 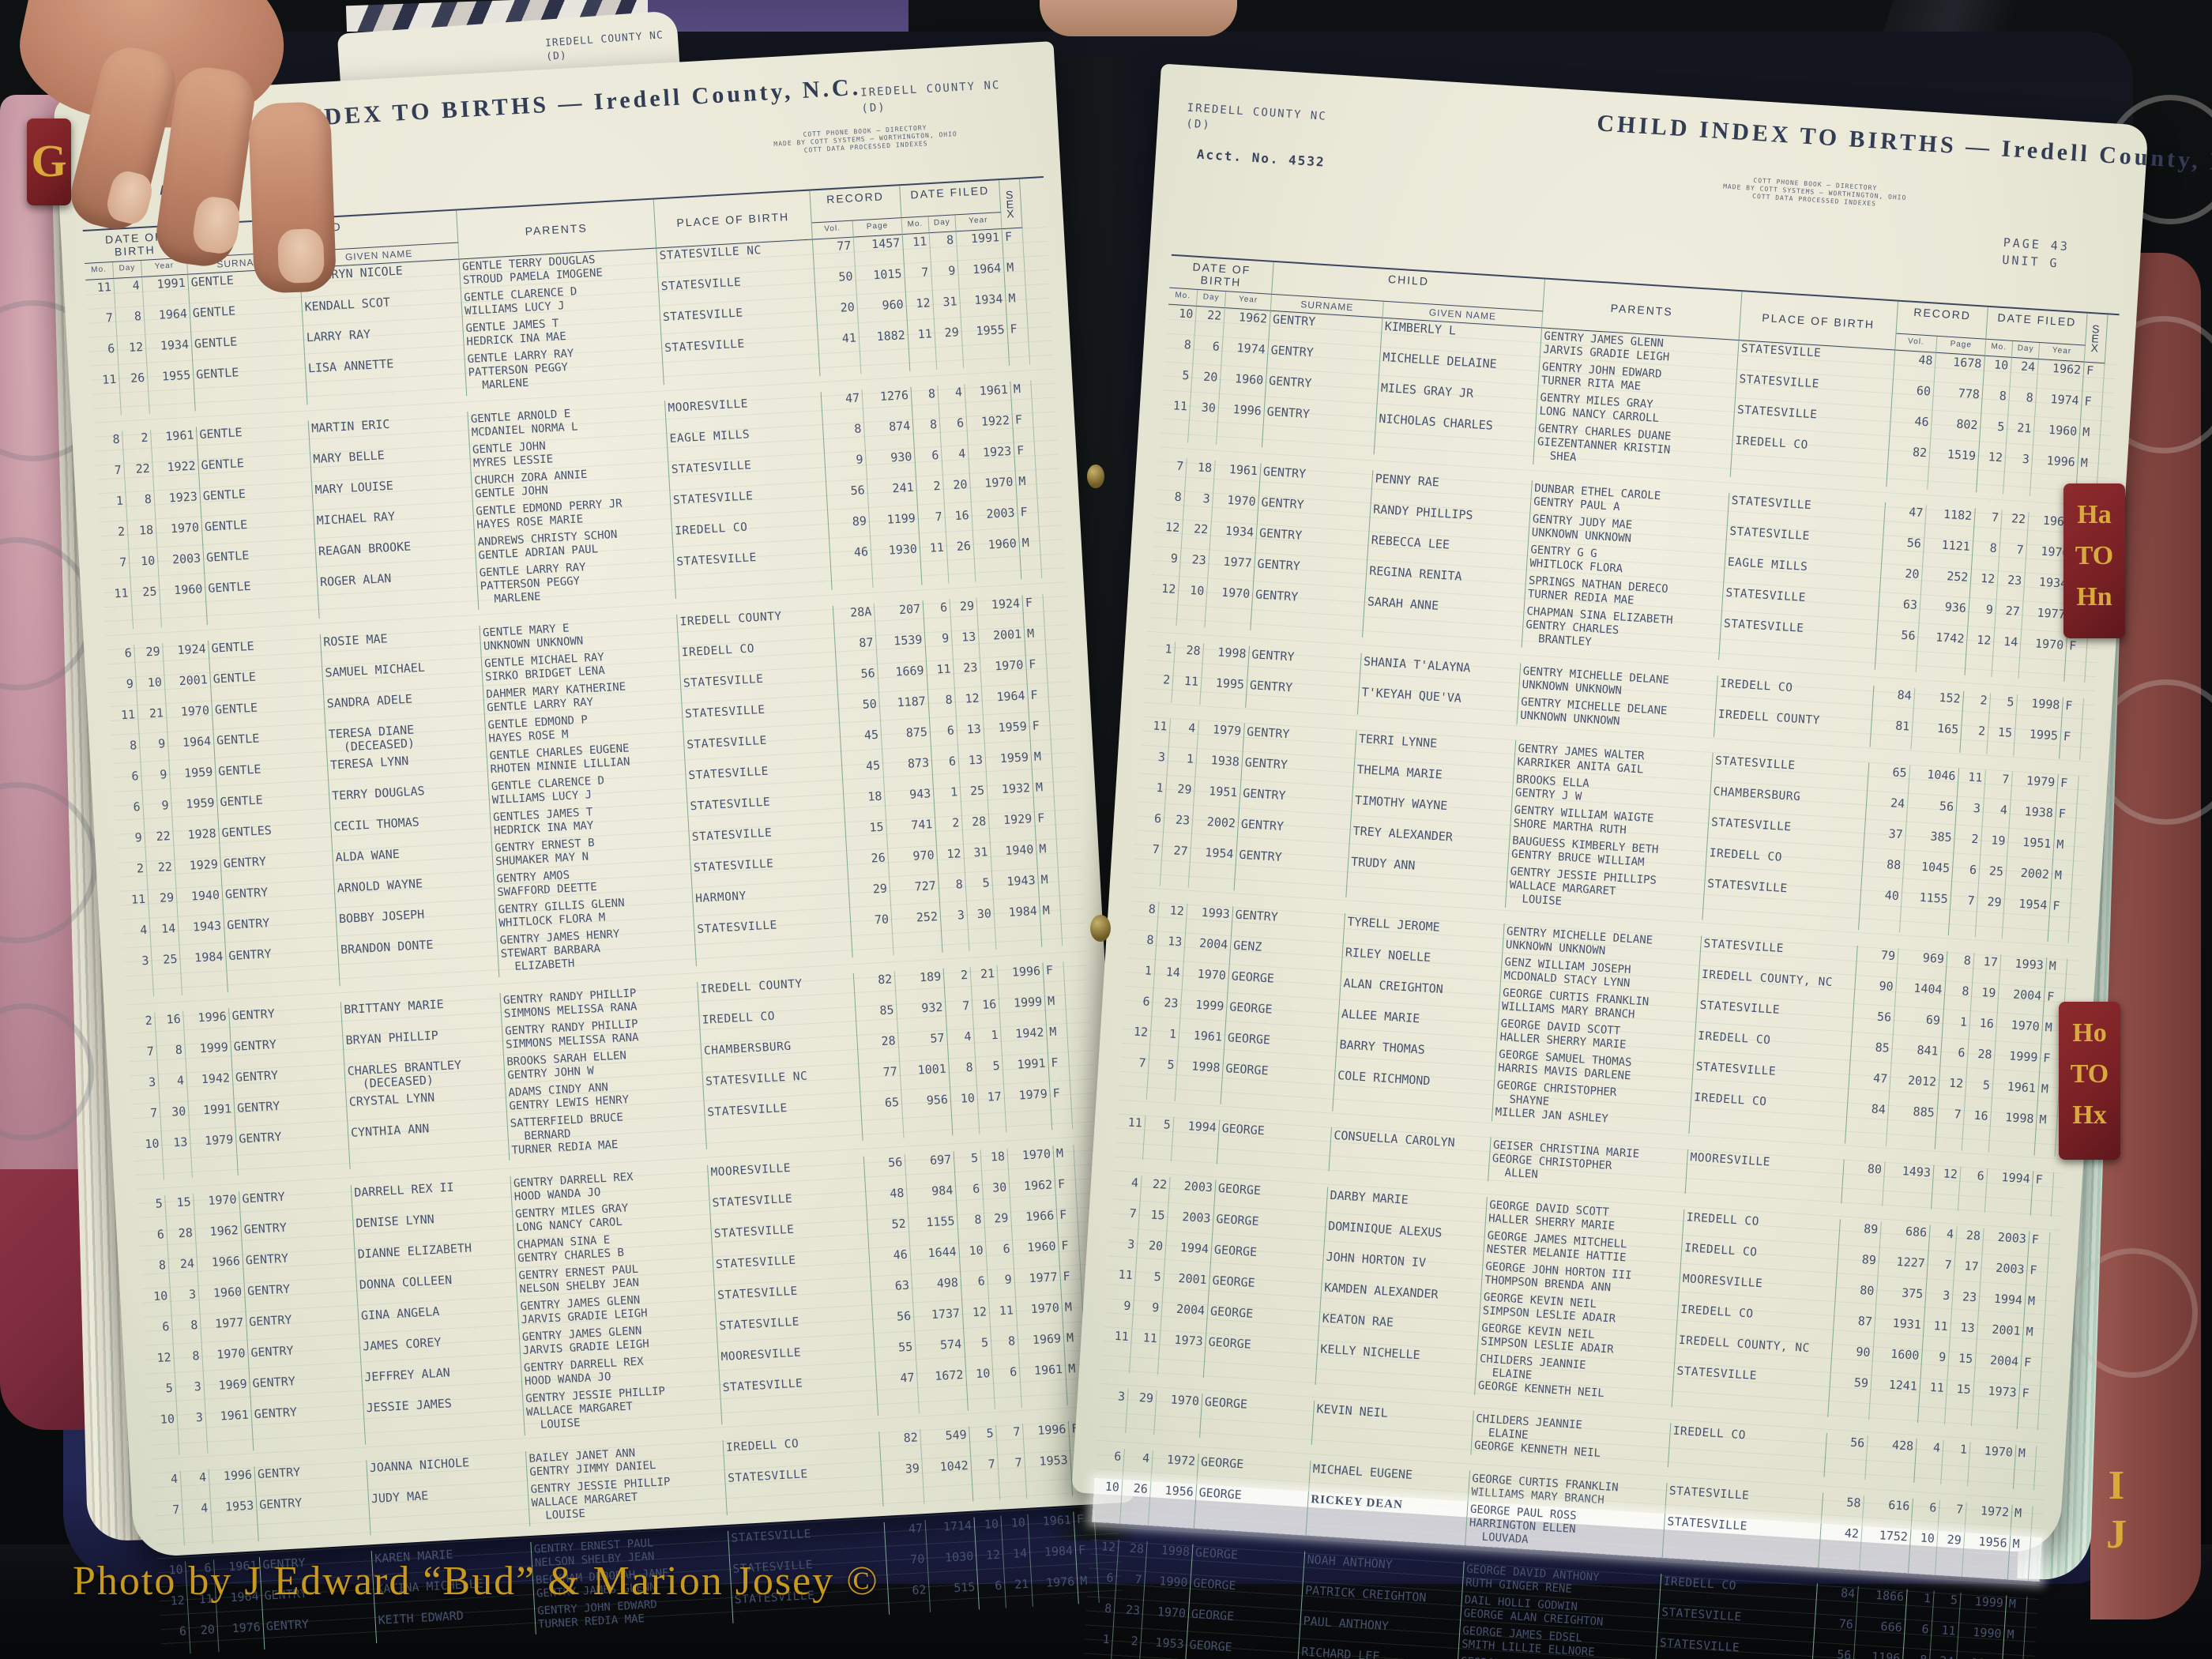 I want to click on record-vol-cell: 84, so click(x=1837, y=1600).